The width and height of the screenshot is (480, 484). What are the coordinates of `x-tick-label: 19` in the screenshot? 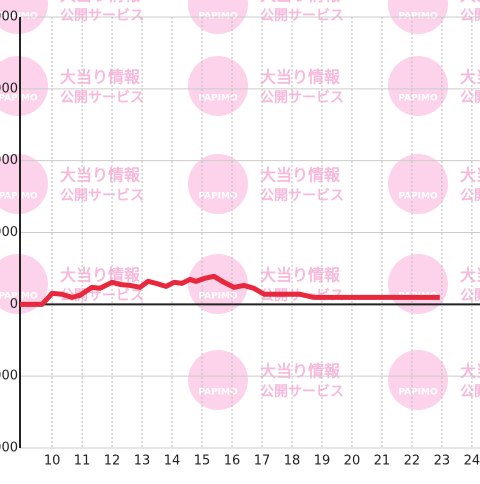 It's located at (322, 461).